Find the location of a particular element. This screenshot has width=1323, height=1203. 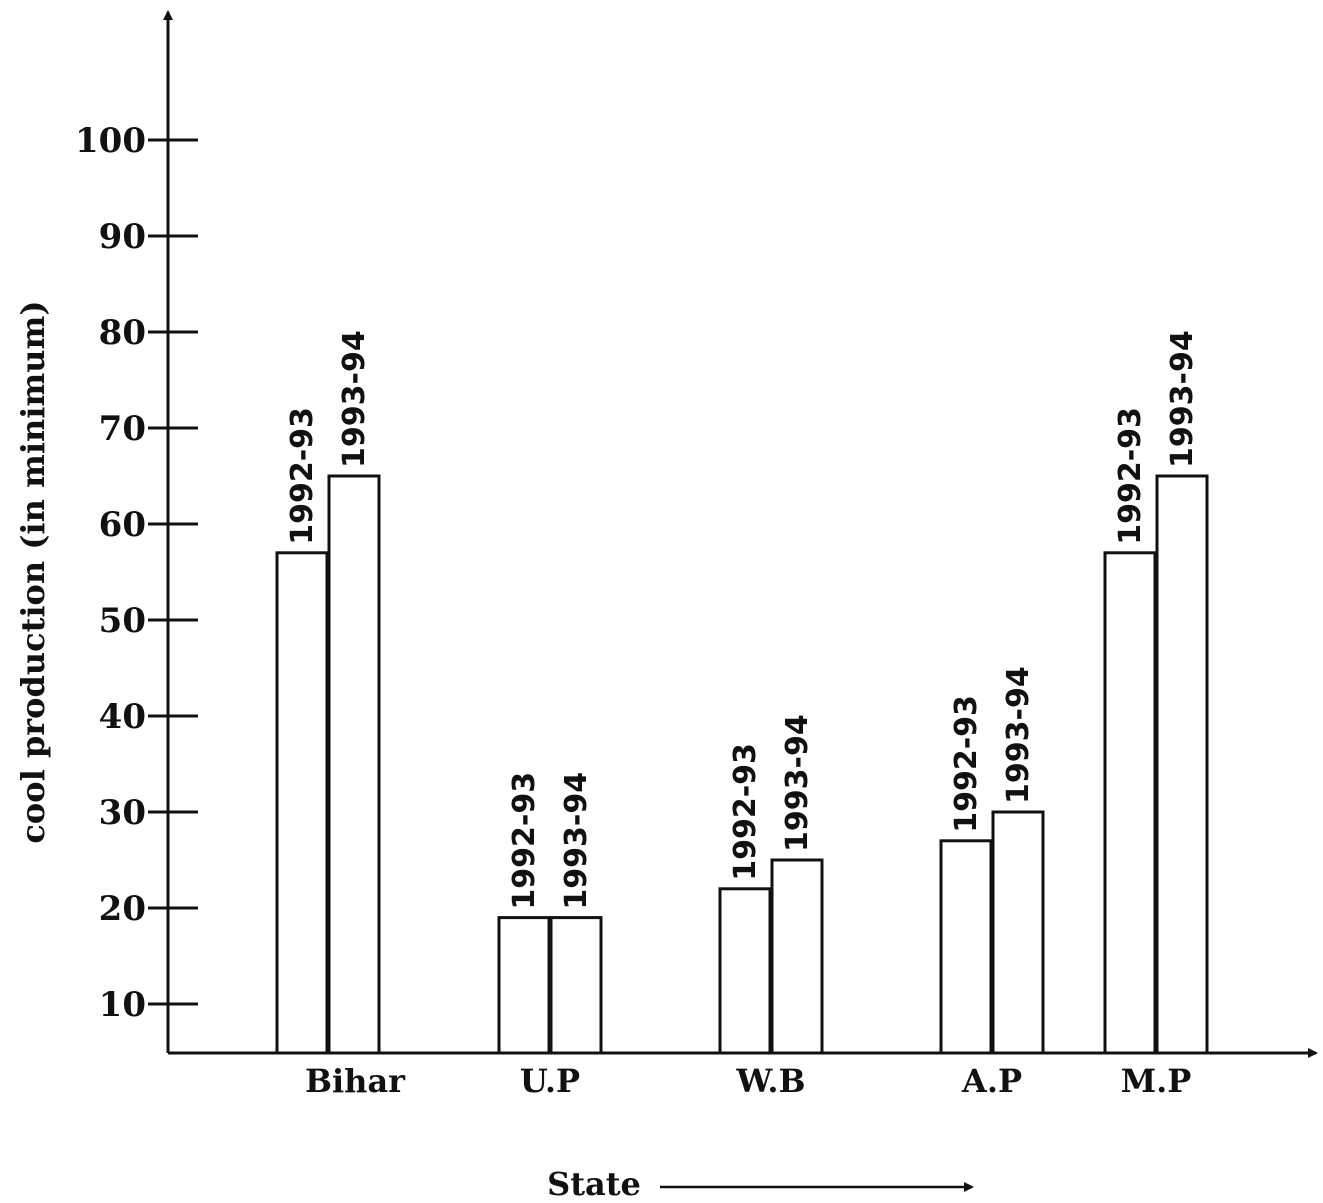

y-tick-label: 40 is located at coordinates (122, 717).